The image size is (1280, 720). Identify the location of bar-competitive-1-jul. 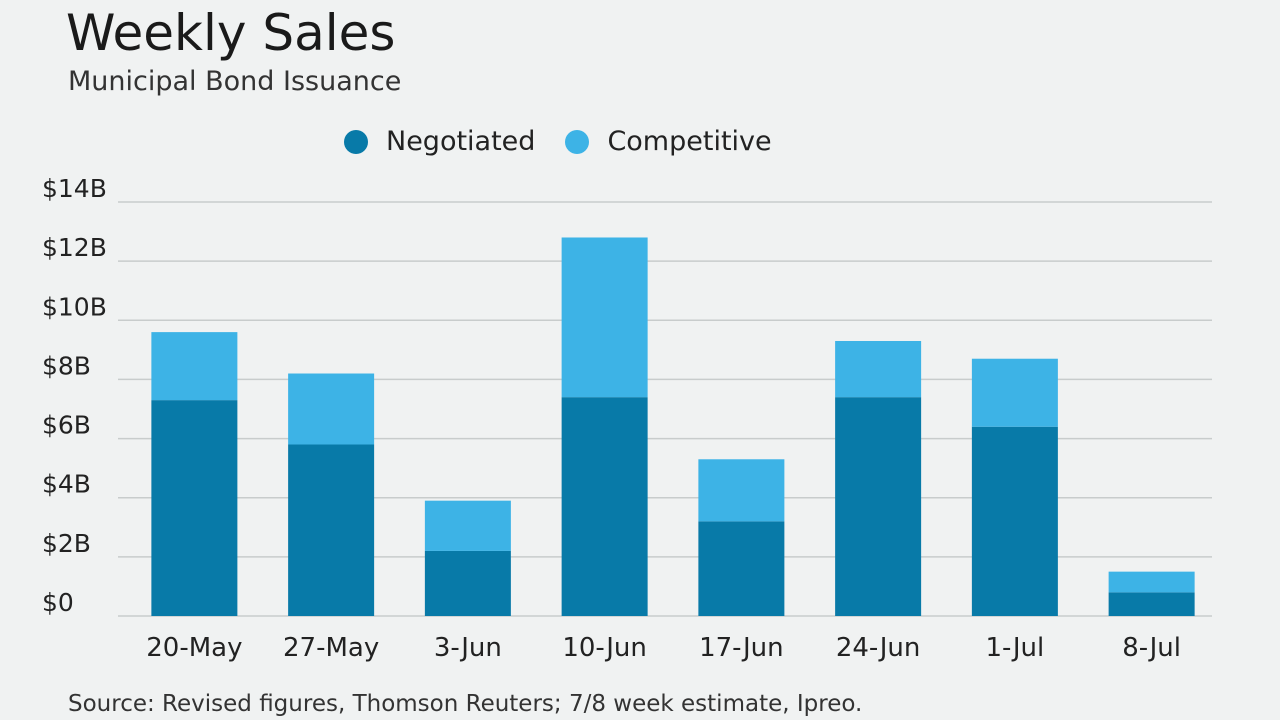
(1014, 392).